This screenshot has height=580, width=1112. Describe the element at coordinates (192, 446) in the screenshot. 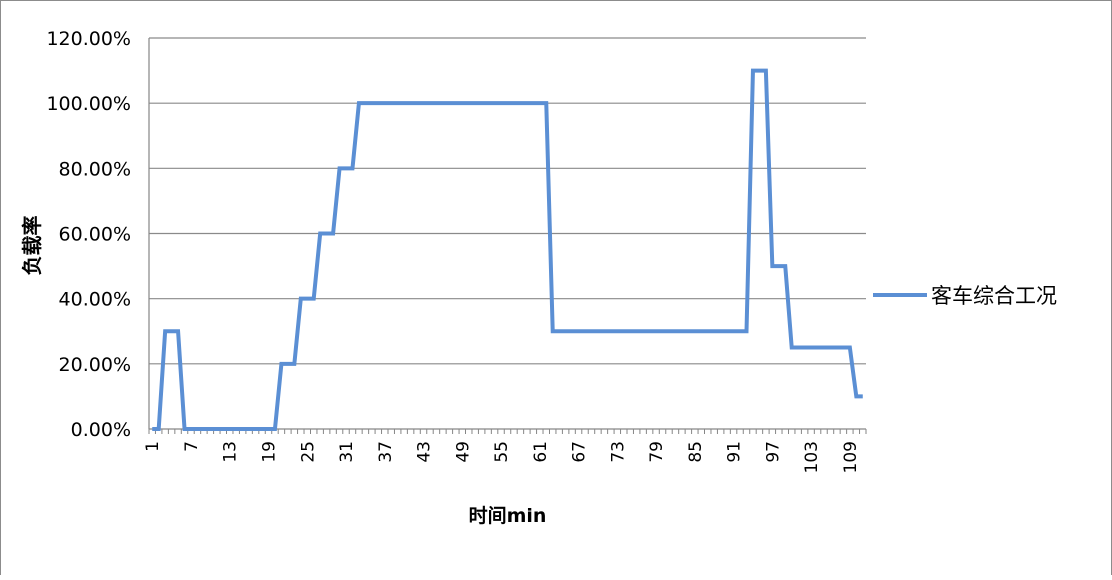

I see `x-tick-label: 7` at that location.